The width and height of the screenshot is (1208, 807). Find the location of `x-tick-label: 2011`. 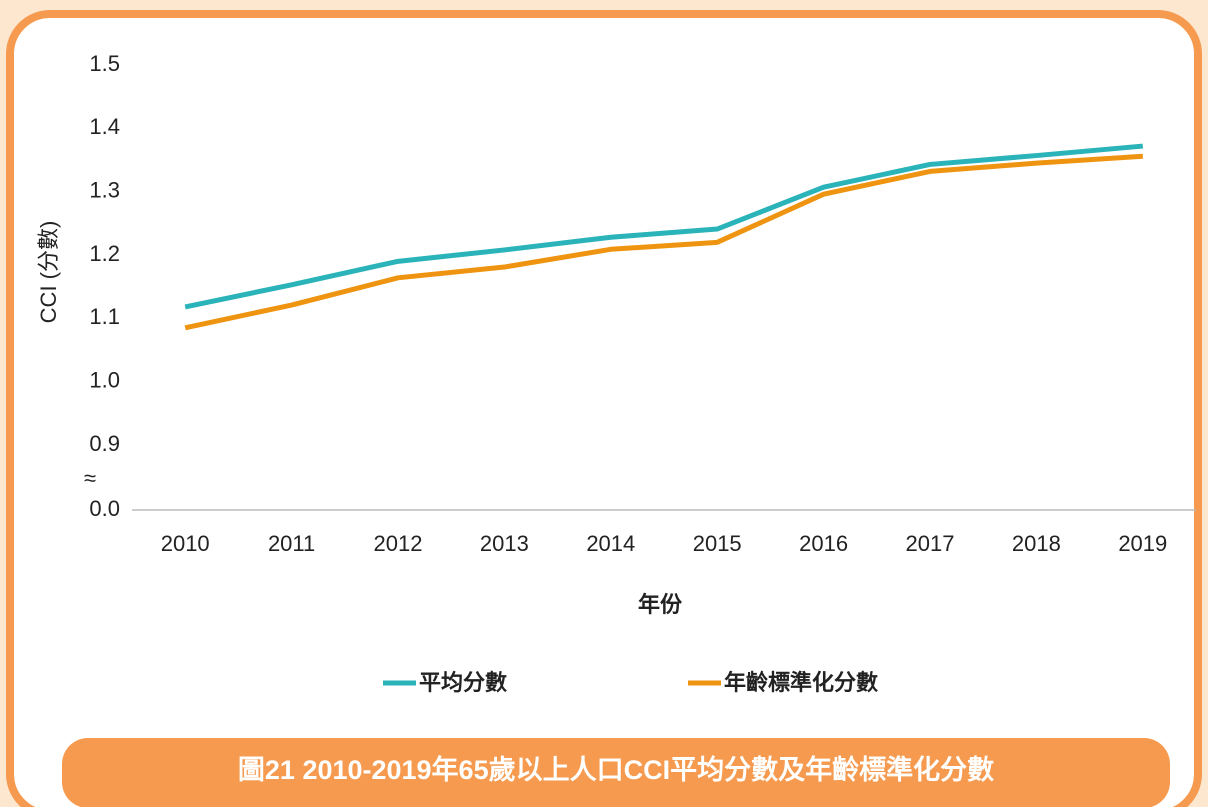

x-tick-label: 2011 is located at coordinates (291, 543).